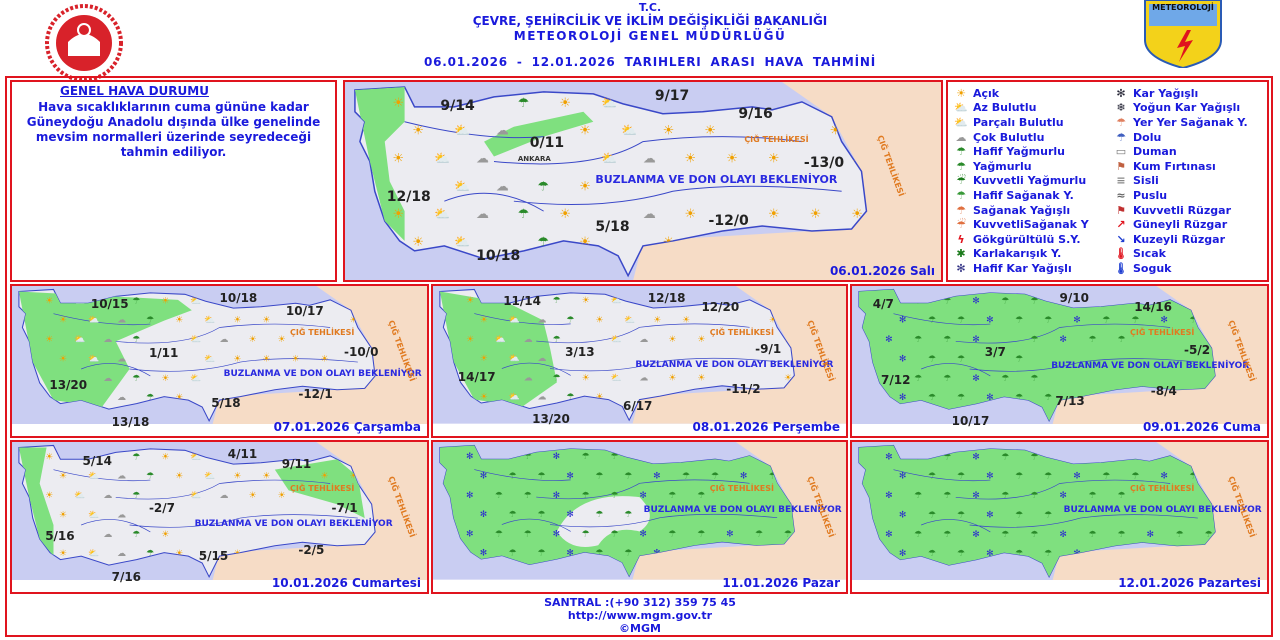 This screenshot has width=1280, height=640. Describe the element at coordinates (743, 389) in the screenshot. I see `temperature-label: -11/2` at that location.